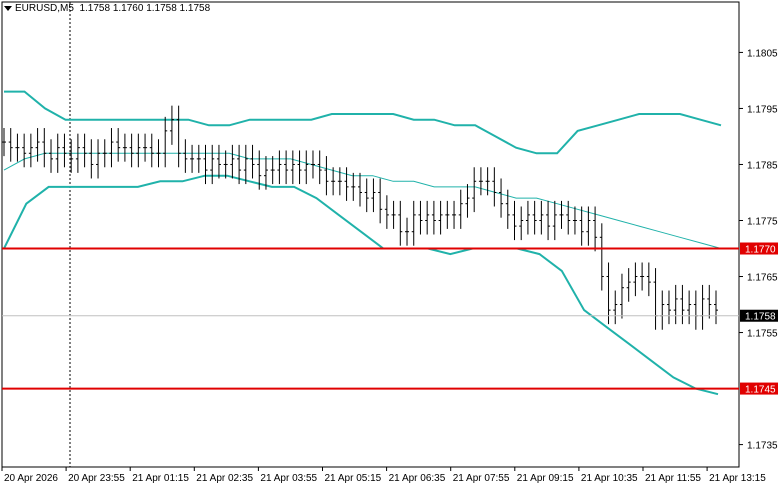 The height and width of the screenshot is (494, 781). What do you see at coordinates (545, 478) in the screenshot?
I see `x-tick-label: 21 Apr 09:15` at bounding box center [545, 478].